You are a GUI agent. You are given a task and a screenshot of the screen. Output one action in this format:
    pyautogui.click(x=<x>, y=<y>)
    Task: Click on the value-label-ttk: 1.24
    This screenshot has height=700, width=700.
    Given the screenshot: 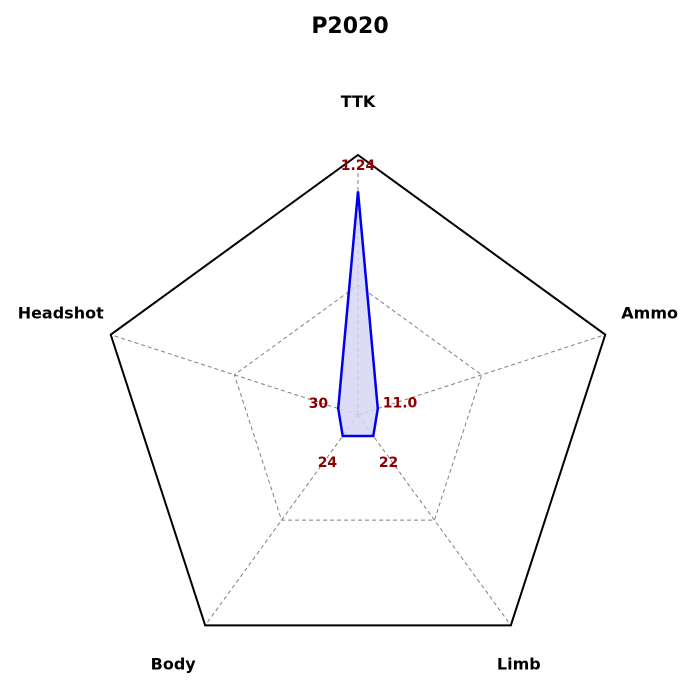 What is the action you would take?
    pyautogui.click(x=358, y=166)
    